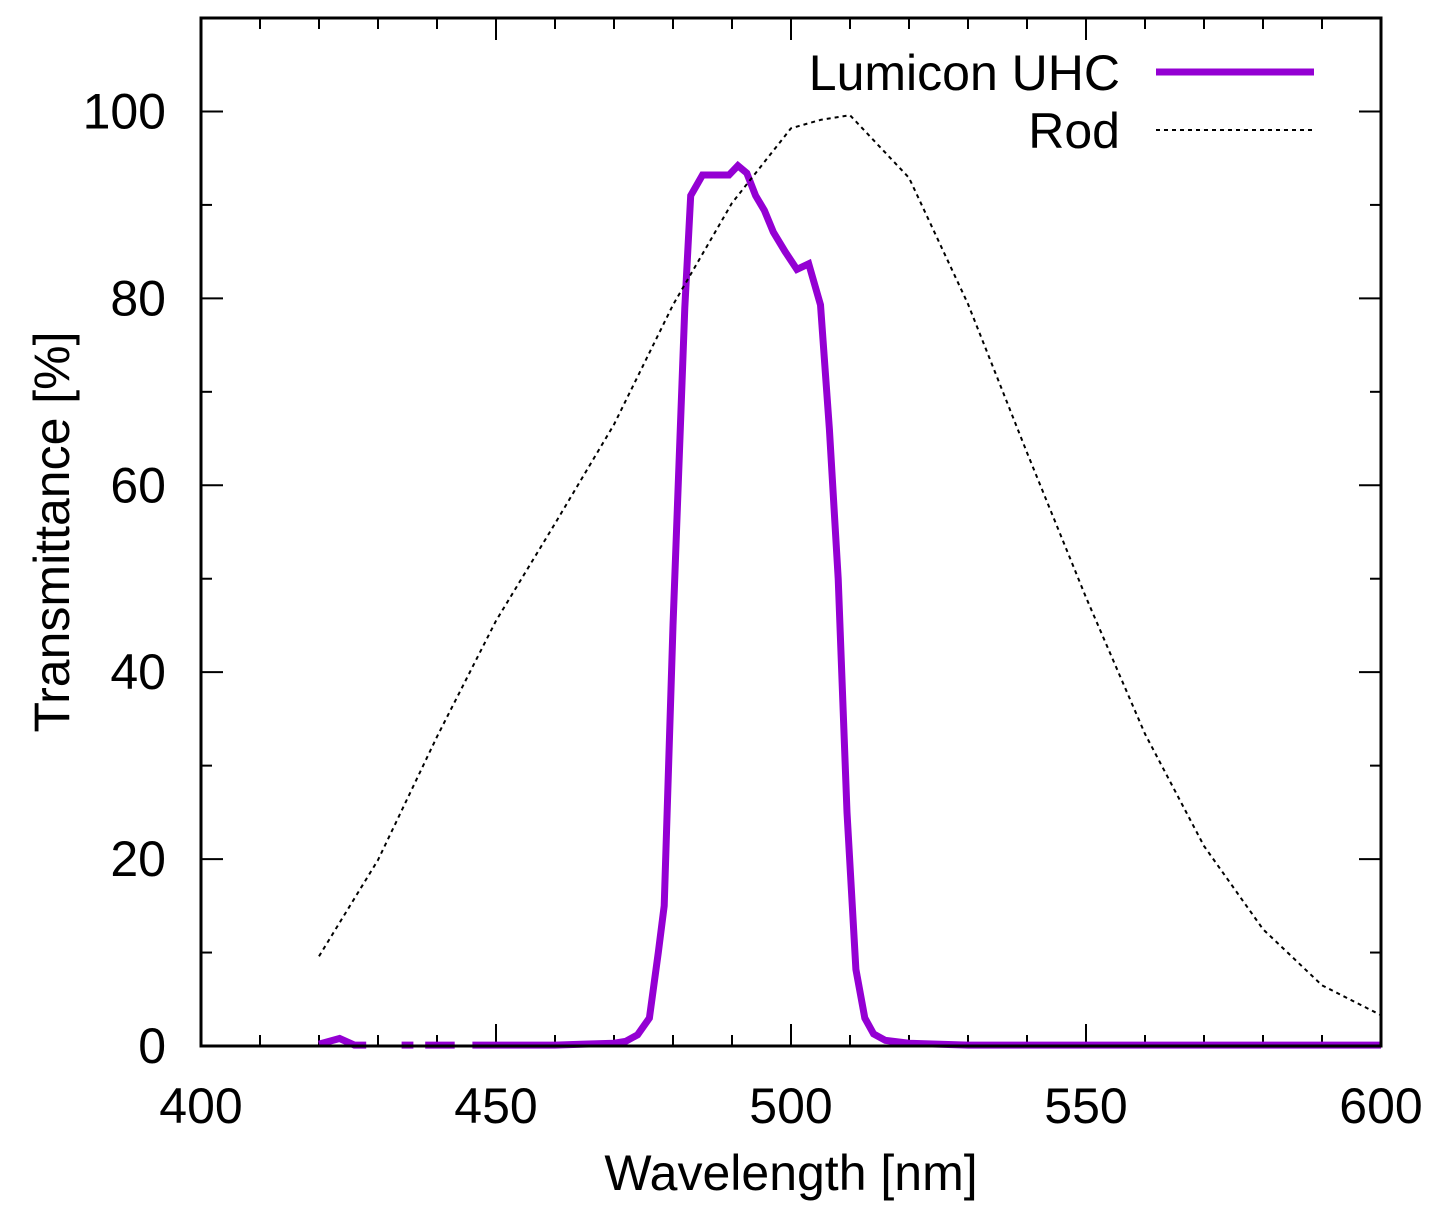 The height and width of the screenshot is (1208, 1440). What do you see at coordinates (200, 1106) in the screenshot?
I see `x-tick-label: 400` at bounding box center [200, 1106].